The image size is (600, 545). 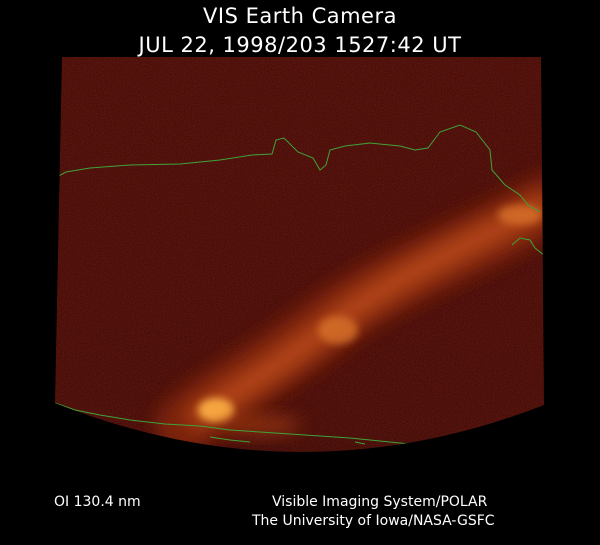 What do you see at coordinates (300, 45) in the screenshot?
I see `image-timestamp: JUL 22, 1998/203 1527:42 UT` at bounding box center [300, 45].